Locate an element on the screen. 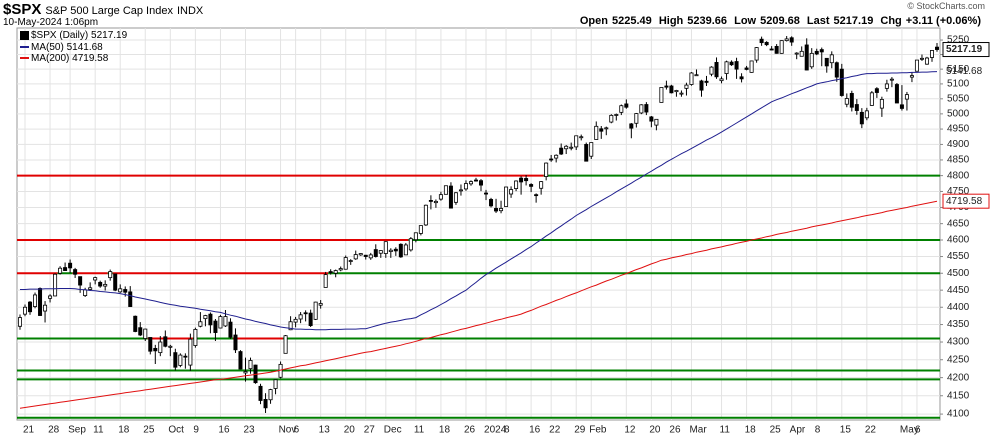 Image resolution: width=990 pixels, height=438 pixels. x-tick-label: 8 is located at coordinates (507, 430).